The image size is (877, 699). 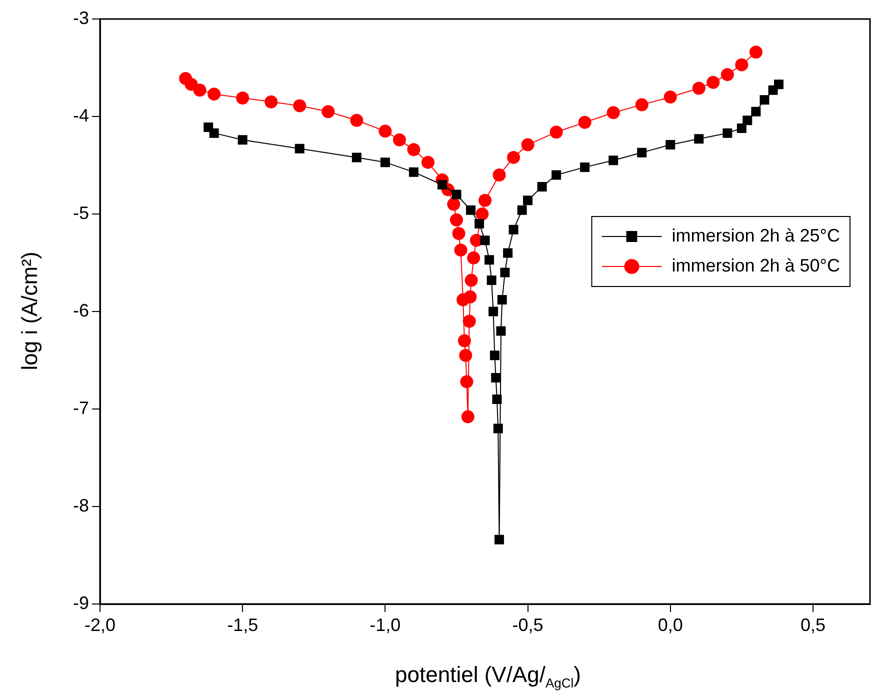 I want to click on x-tick-label: -1,5, so click(x=242, y=624).